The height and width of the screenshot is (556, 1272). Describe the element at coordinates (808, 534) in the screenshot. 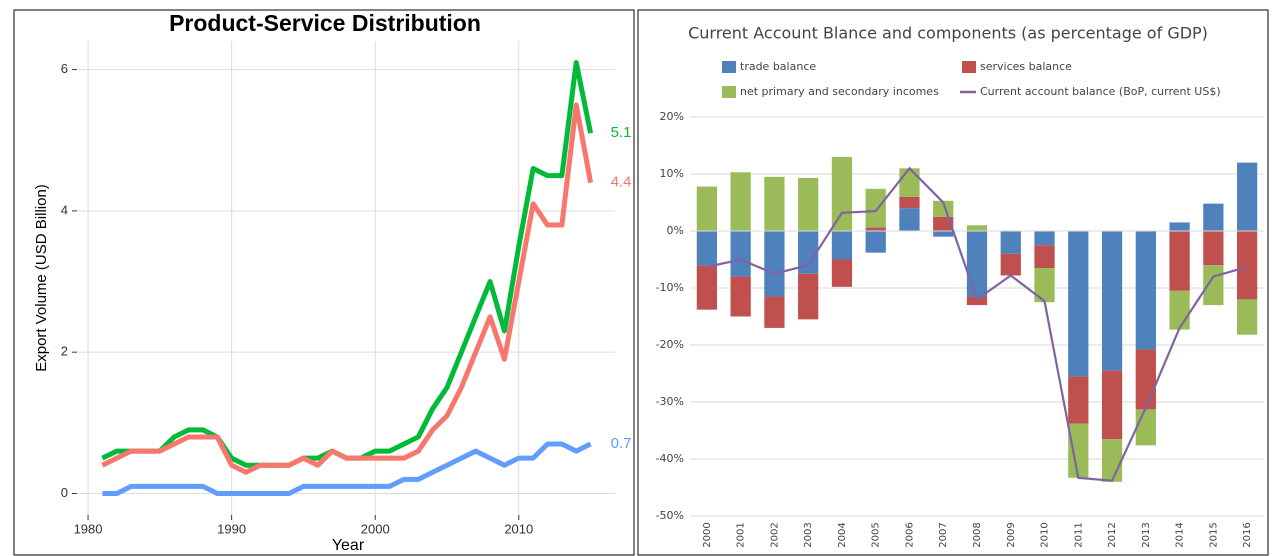

I see `x-tick-label: 2003` at that location.